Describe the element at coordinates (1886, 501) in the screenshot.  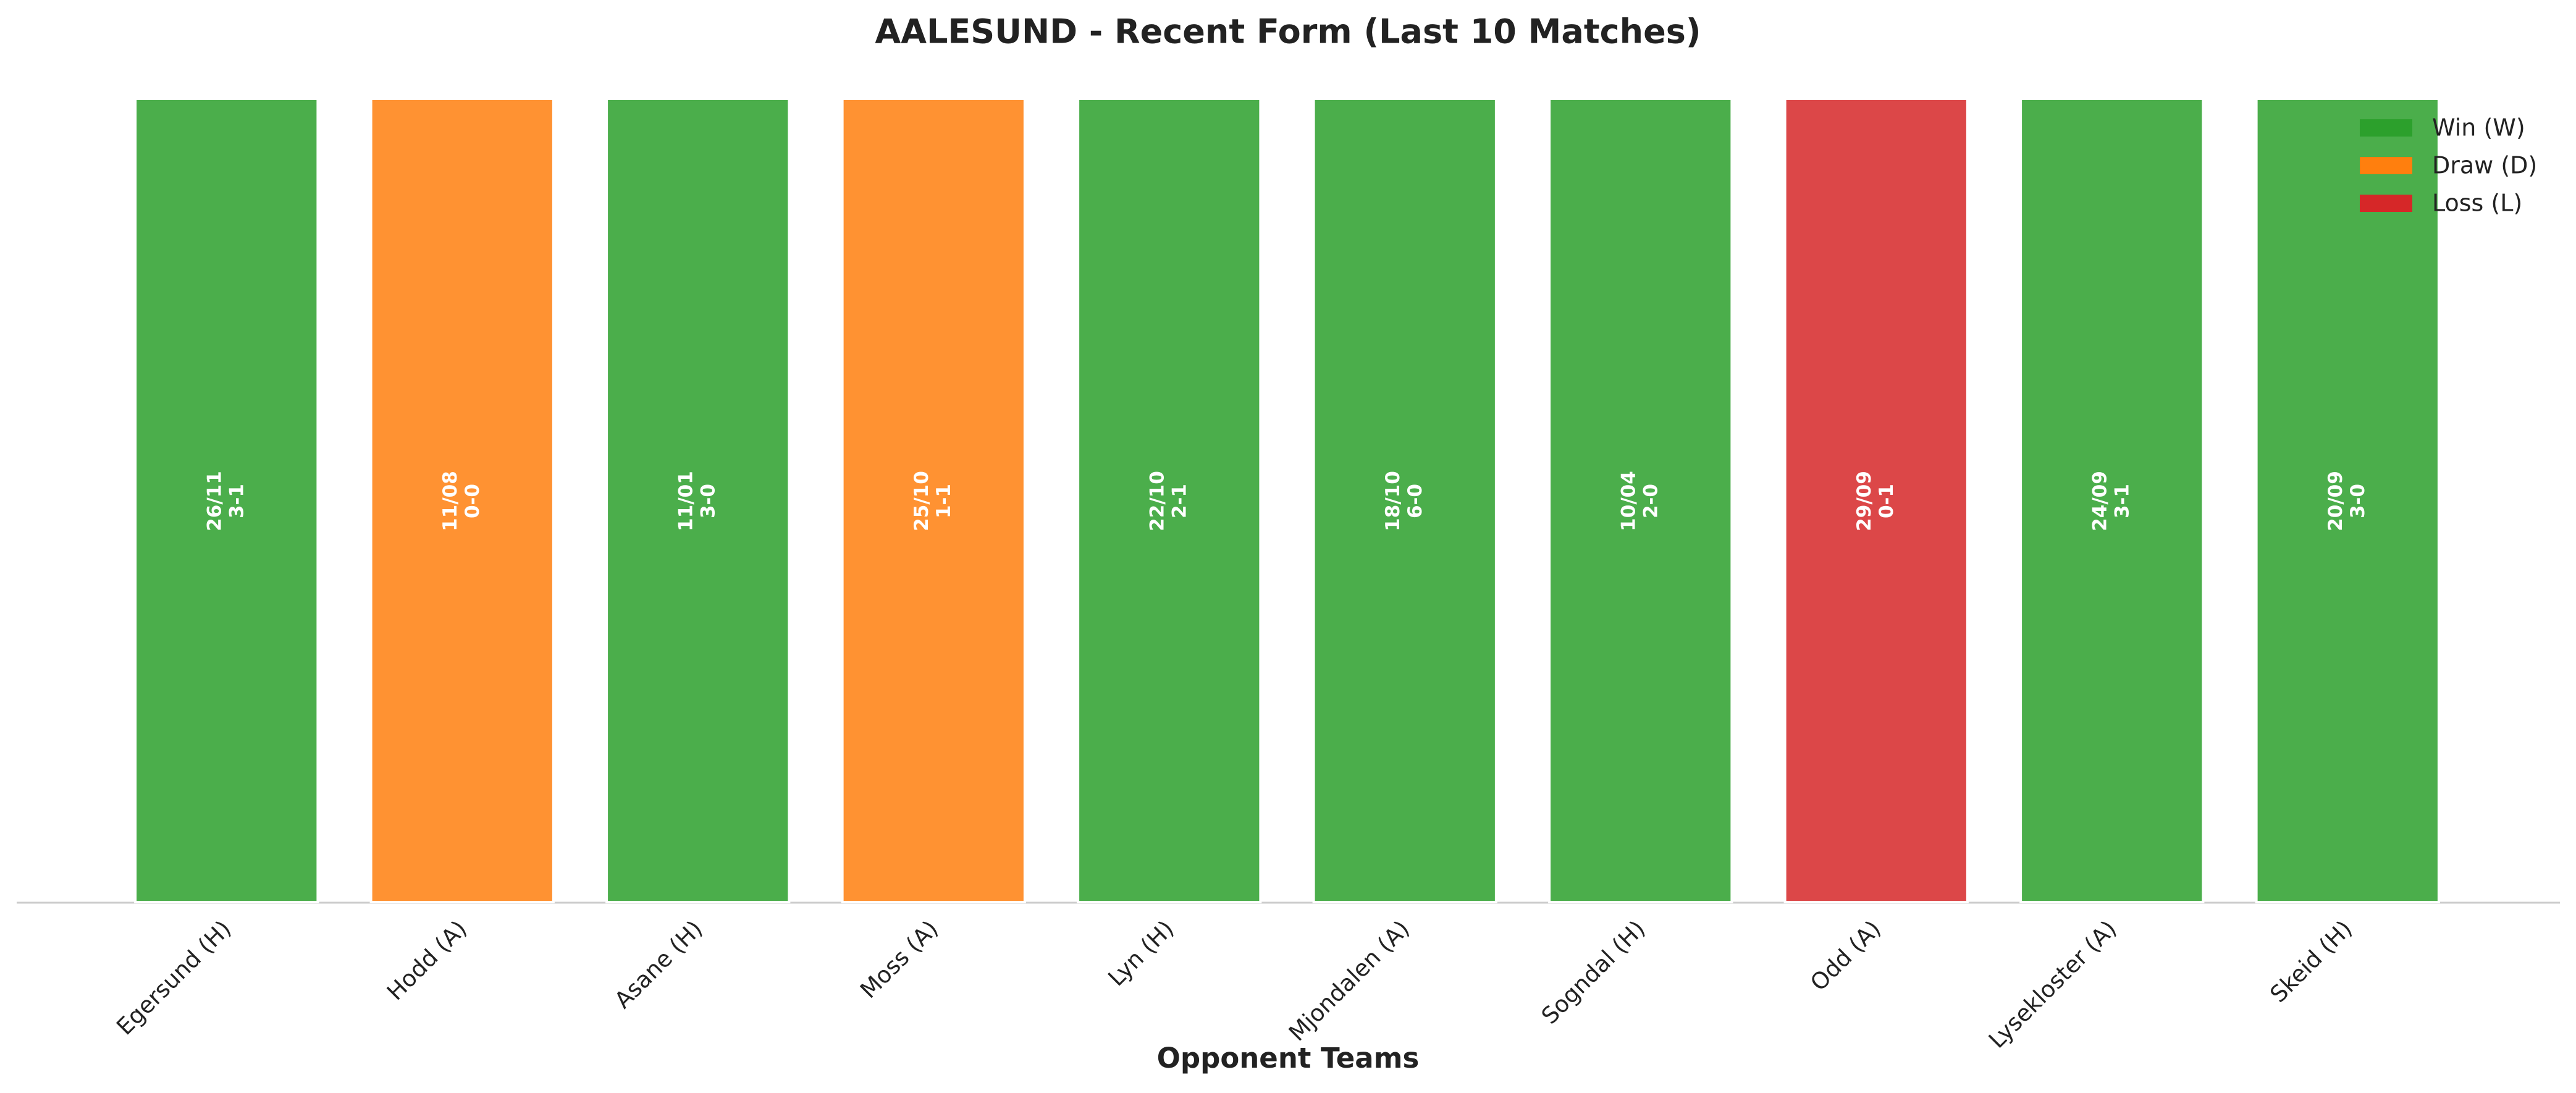
I see `data-label-score: 0-1` at that location.